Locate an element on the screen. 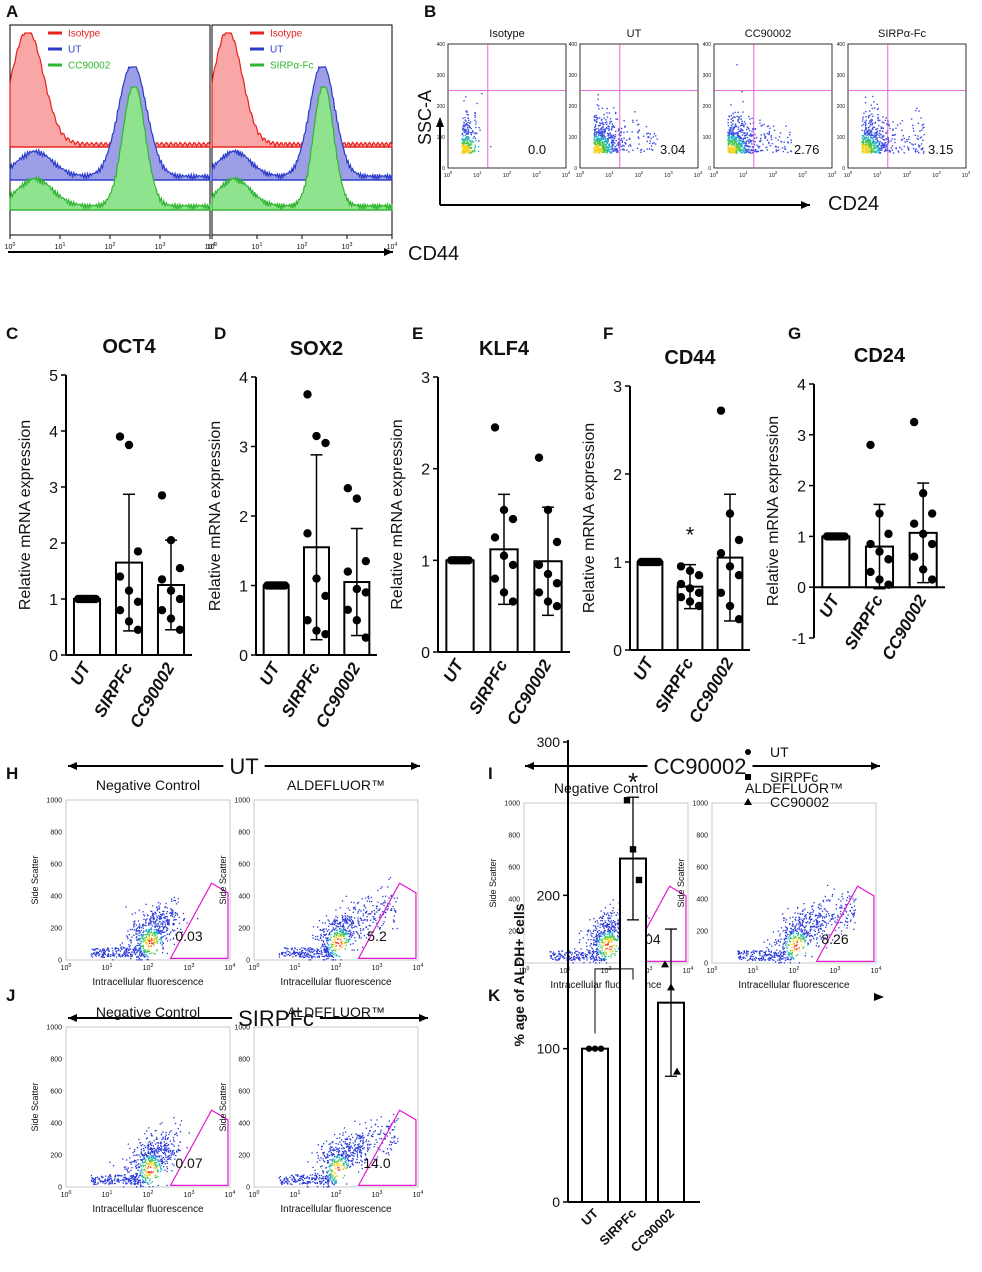 Image resolution: width=982 pixels, height=1272 pixels. x-axis-label: CD44 is located at coordinates (433, 254).